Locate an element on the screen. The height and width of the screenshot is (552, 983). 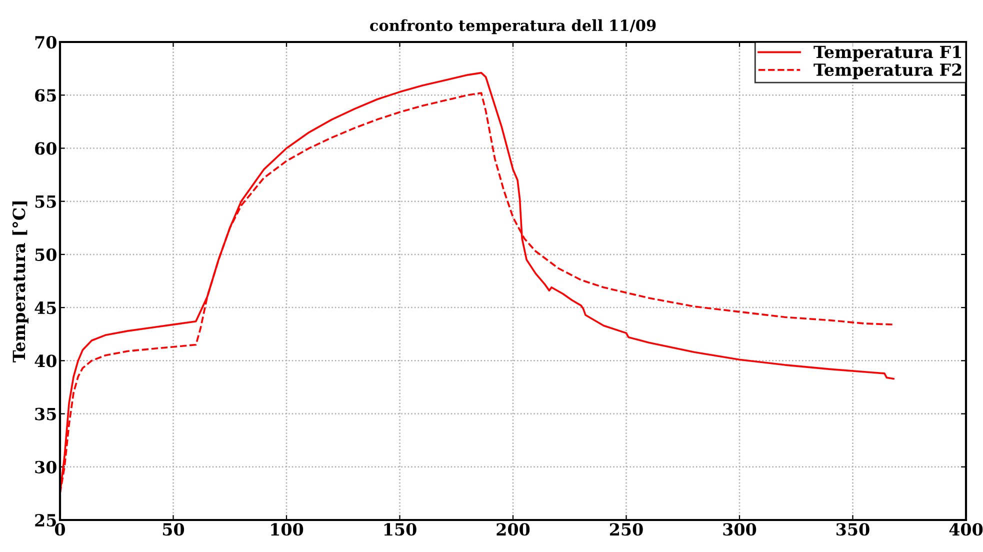
x-tick-label: 250 is located at coordinates (626, 529).